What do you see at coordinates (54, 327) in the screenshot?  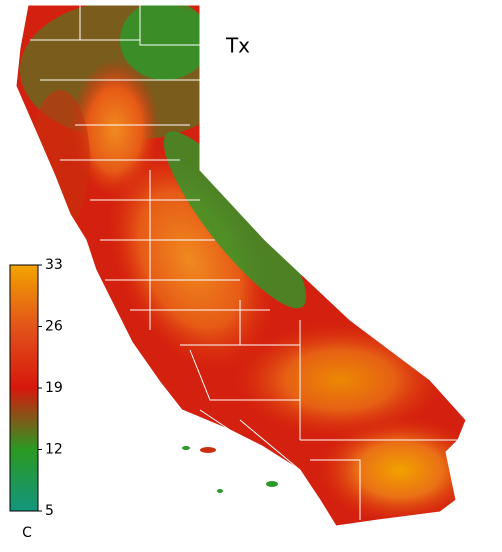 I see `colorbar-tick-label: 26` at bounding box center [54, 327].